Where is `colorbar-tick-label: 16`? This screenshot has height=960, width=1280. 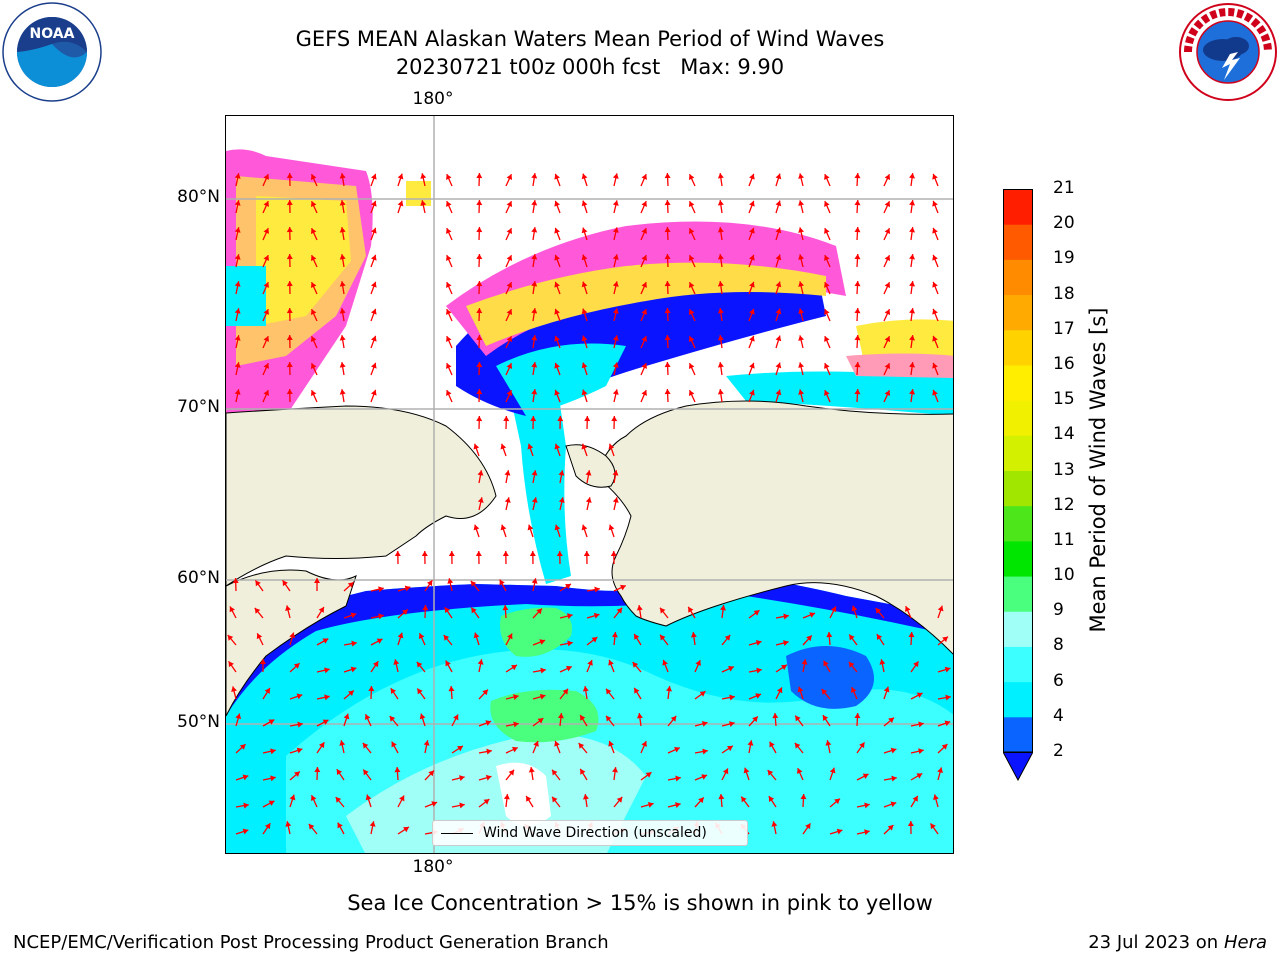 colorbar-tick-label: 16 is located at coordinates (1064, 363).